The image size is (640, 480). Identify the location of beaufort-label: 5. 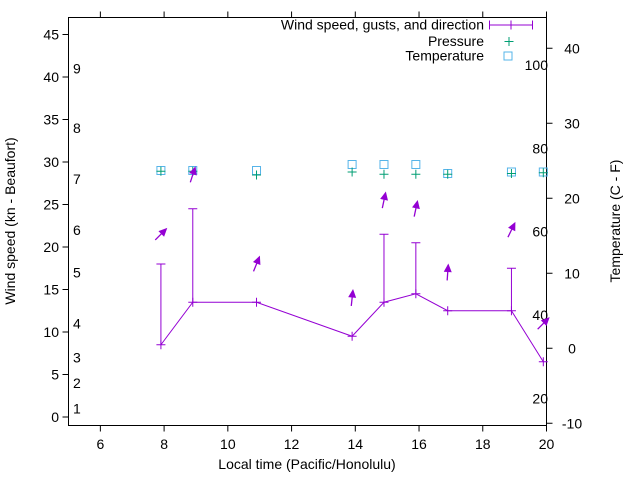
(77, 273).